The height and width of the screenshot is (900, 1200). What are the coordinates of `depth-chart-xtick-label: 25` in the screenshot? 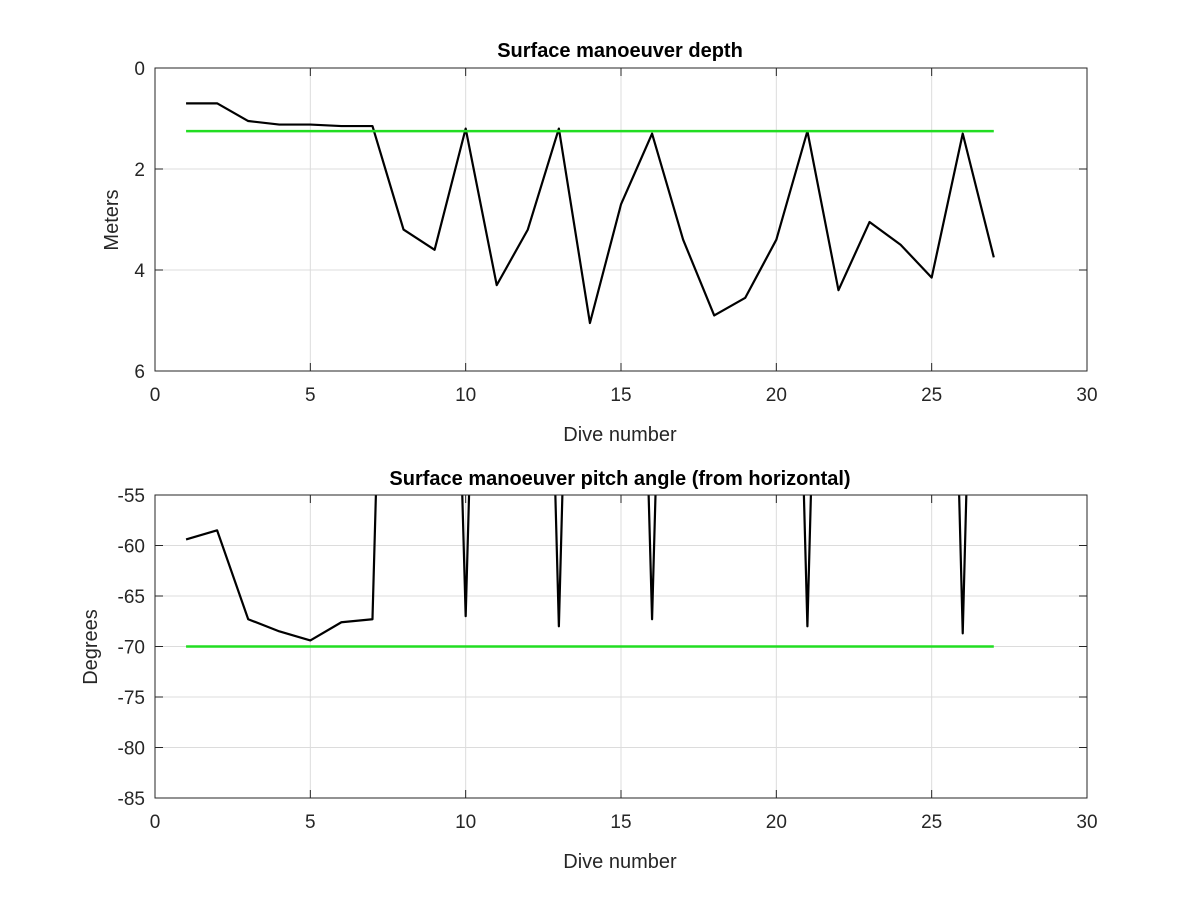 It's located at (931, 395).